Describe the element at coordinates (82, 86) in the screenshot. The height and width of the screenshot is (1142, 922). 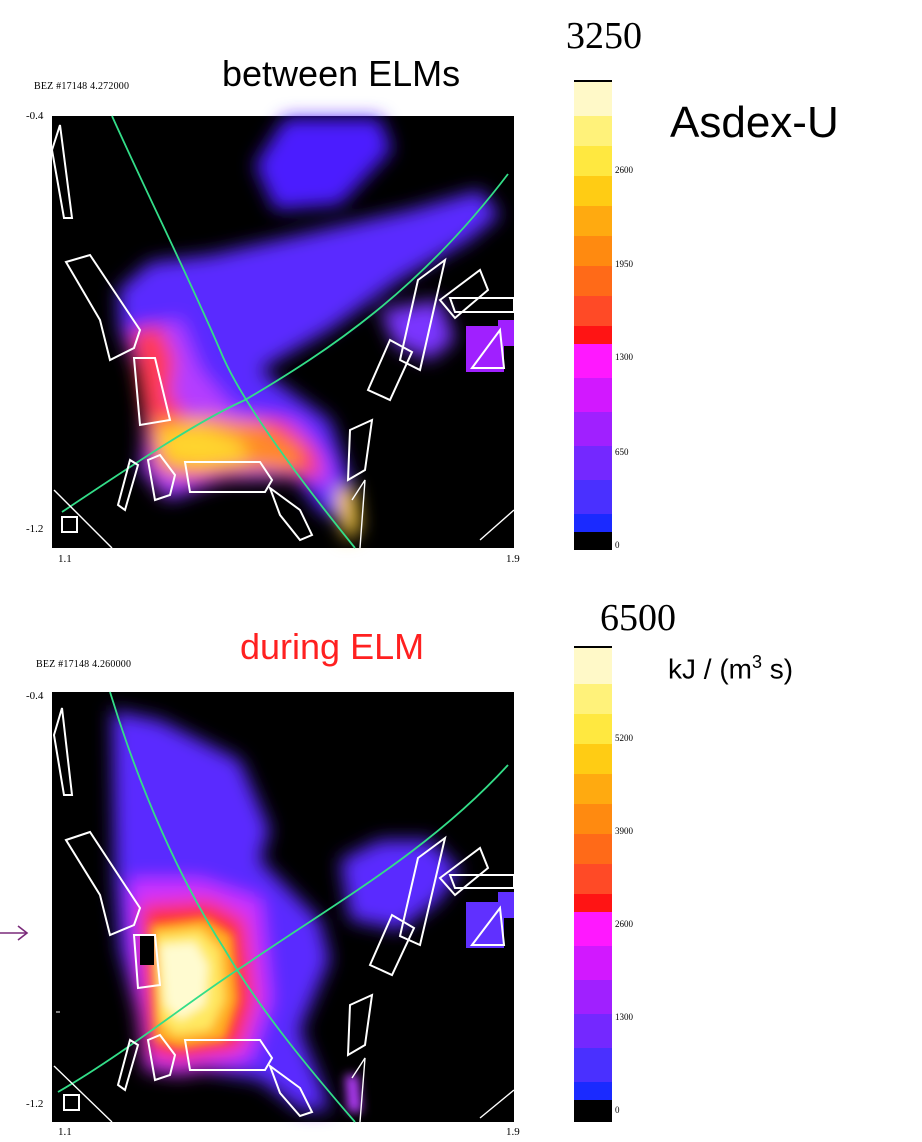
I see `shot-label-top: BEZ #17148 4.272000` at that location.